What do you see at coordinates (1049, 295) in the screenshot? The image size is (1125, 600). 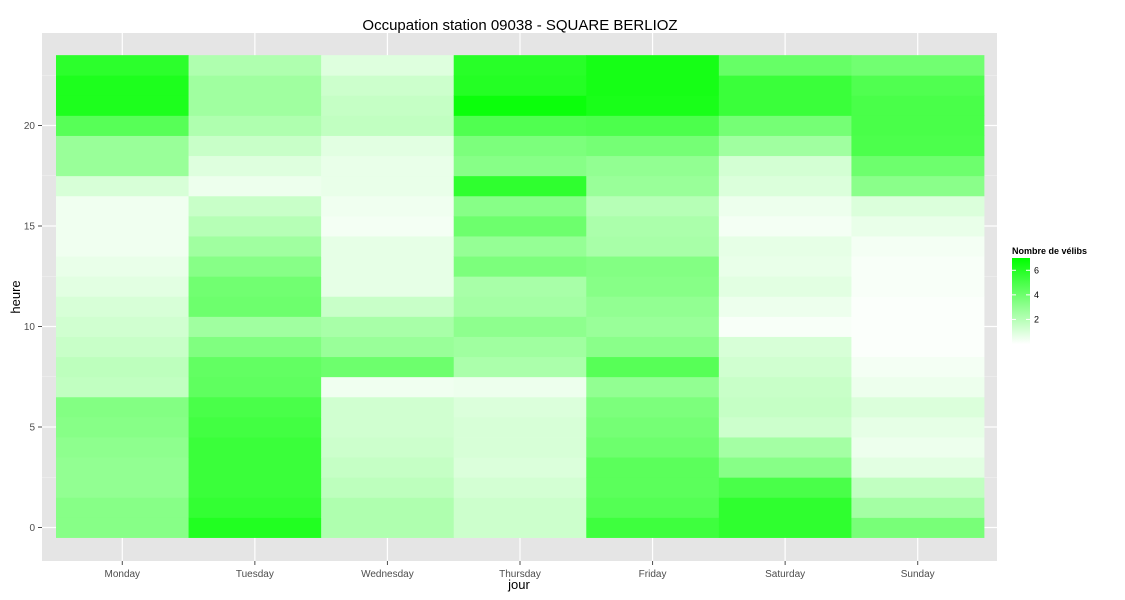 I see `legend: Nombre de vélibs 2 4 6` at bounding box center [1049, 295].